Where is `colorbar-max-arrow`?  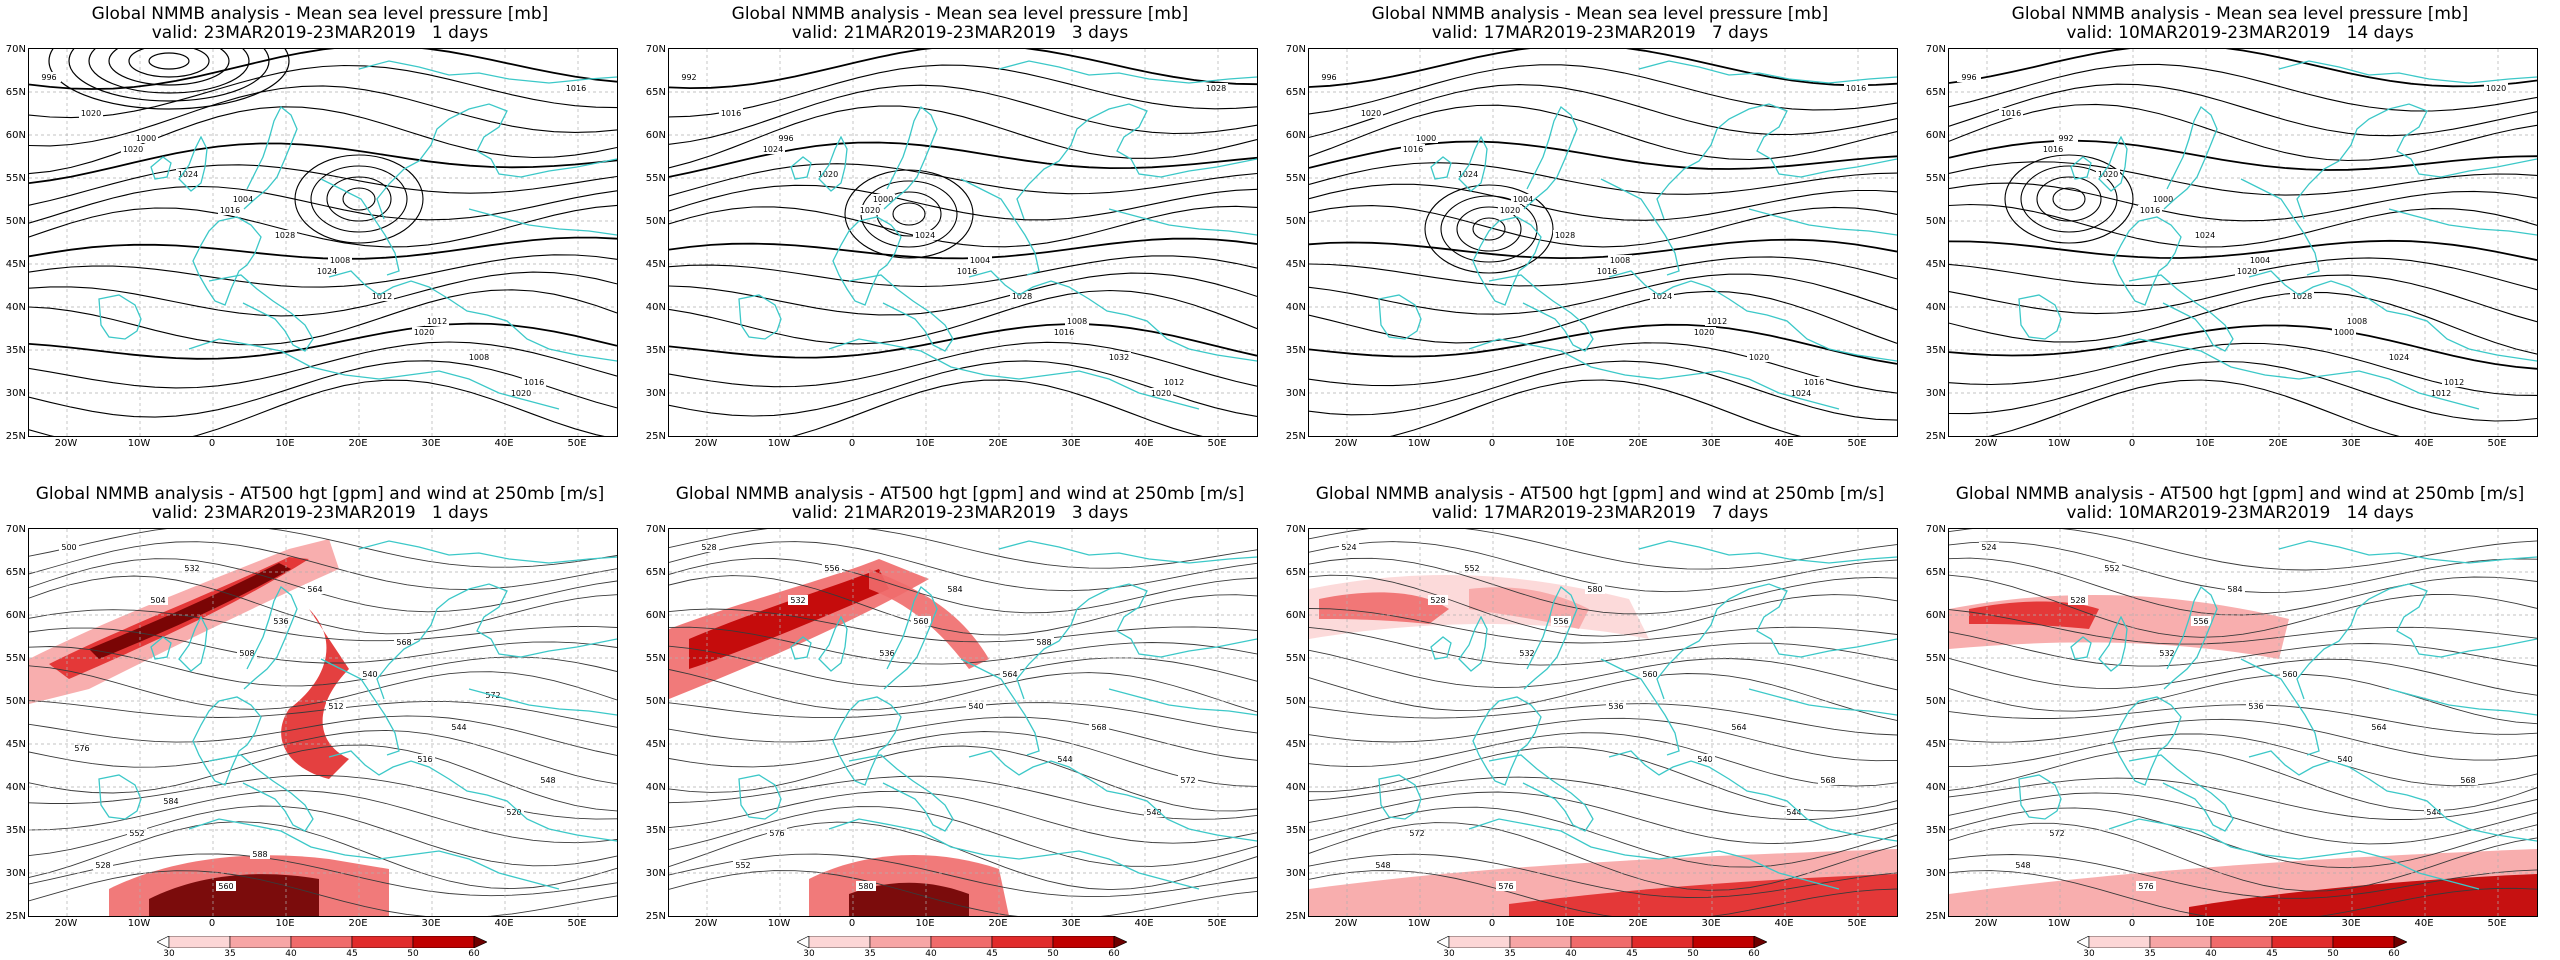 colorbar-max-arrow is located at coordinates (1120, 942).